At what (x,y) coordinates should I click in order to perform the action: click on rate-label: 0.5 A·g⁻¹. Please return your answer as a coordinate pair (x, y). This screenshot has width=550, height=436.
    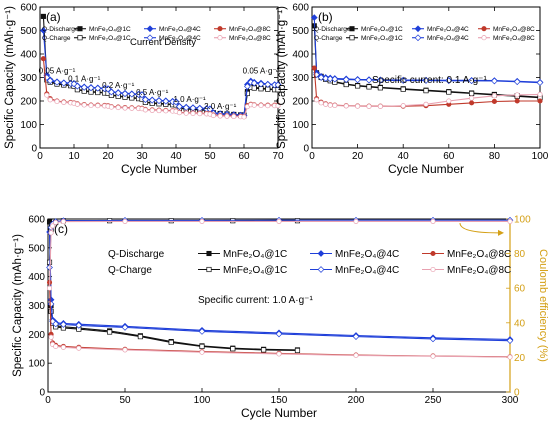
    Looking at the image, I should click on (152, 92).